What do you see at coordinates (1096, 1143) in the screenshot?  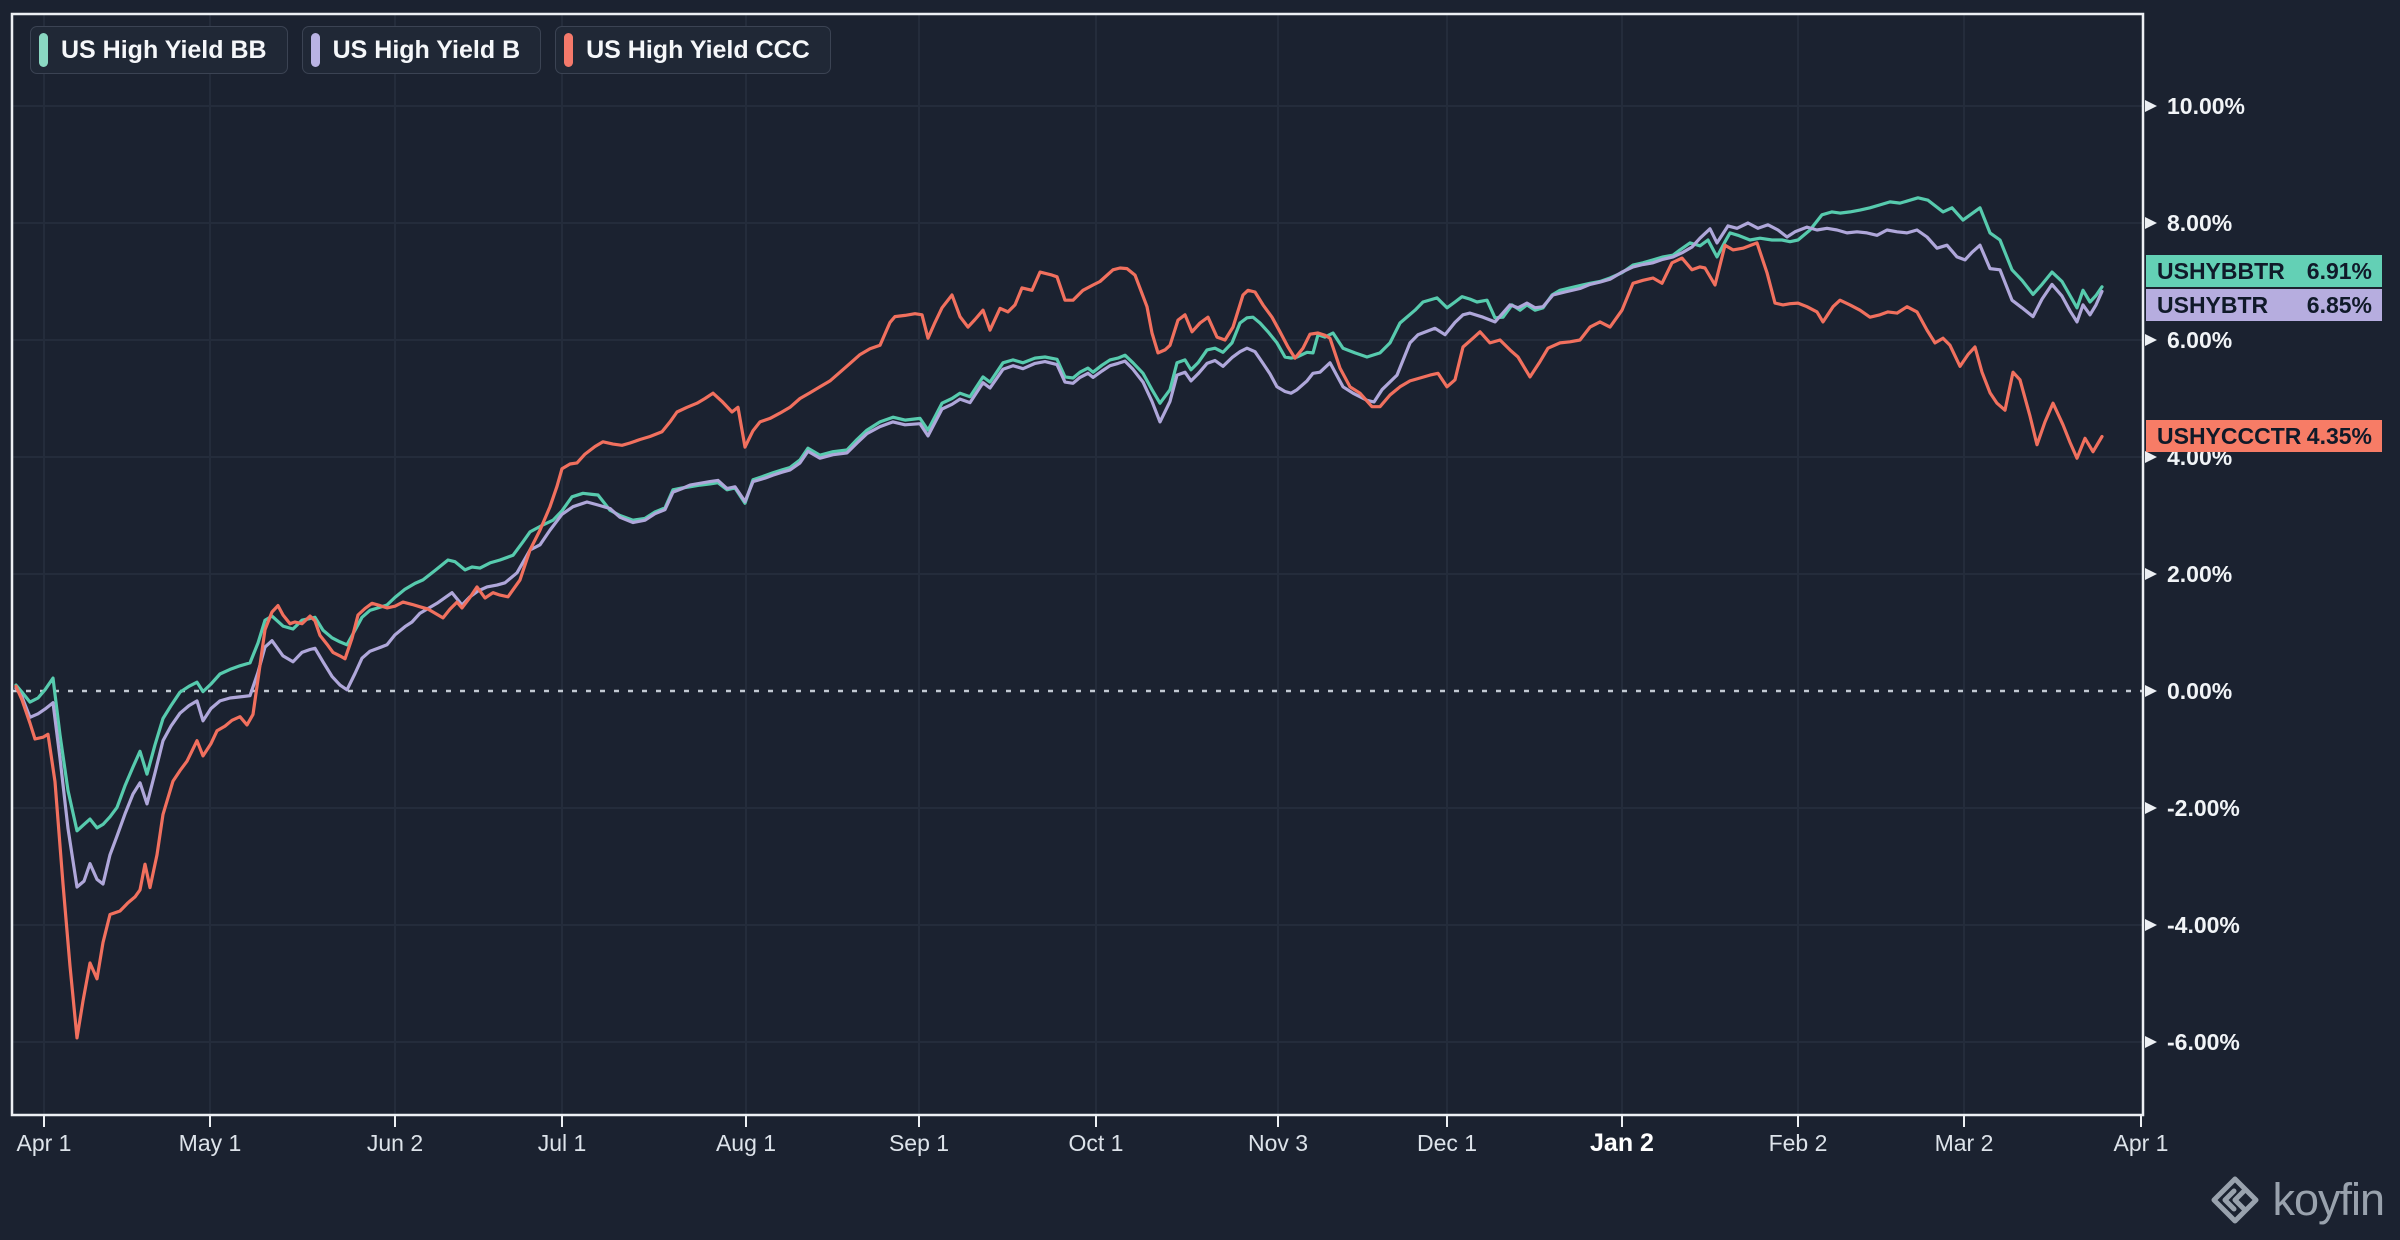 I see `x-axis-label: Oct 1` at bounding box center [1096, 1143].